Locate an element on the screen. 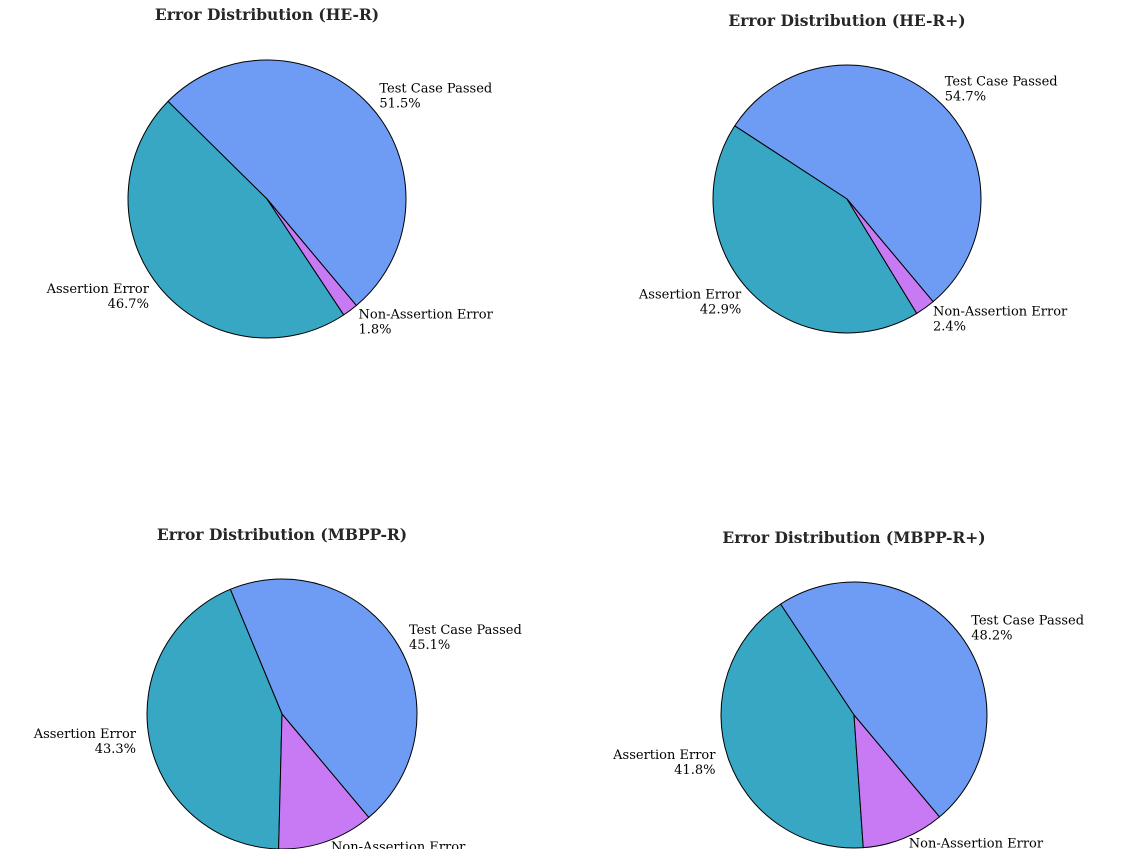 The height and width of the screenshot is (849, 1125). slice-label-percent: 43.3% is located at coordinates (115, 749).